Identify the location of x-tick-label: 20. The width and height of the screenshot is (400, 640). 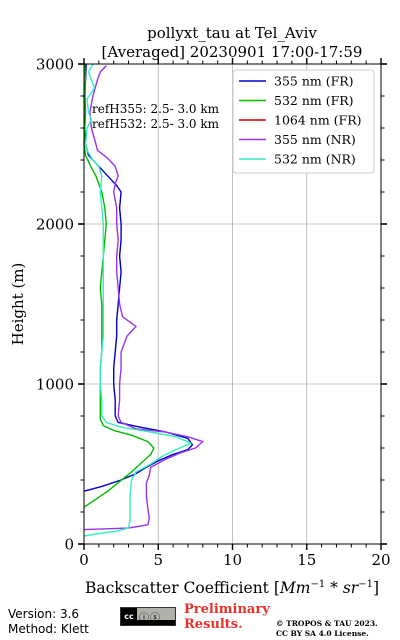
(380, 560).